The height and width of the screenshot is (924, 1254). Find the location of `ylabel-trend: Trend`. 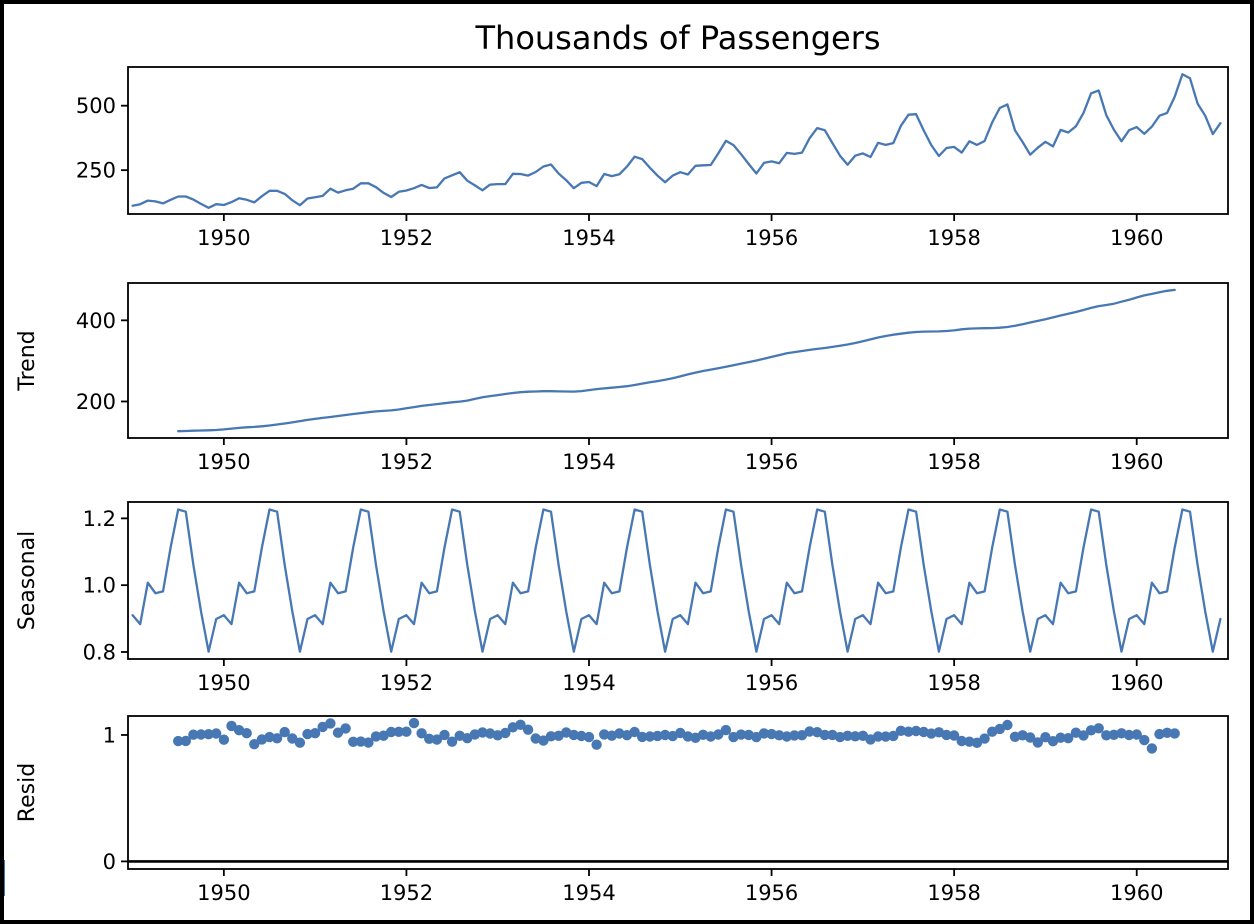

ylabel-trend: Trend is located at coordinates (27, 360).